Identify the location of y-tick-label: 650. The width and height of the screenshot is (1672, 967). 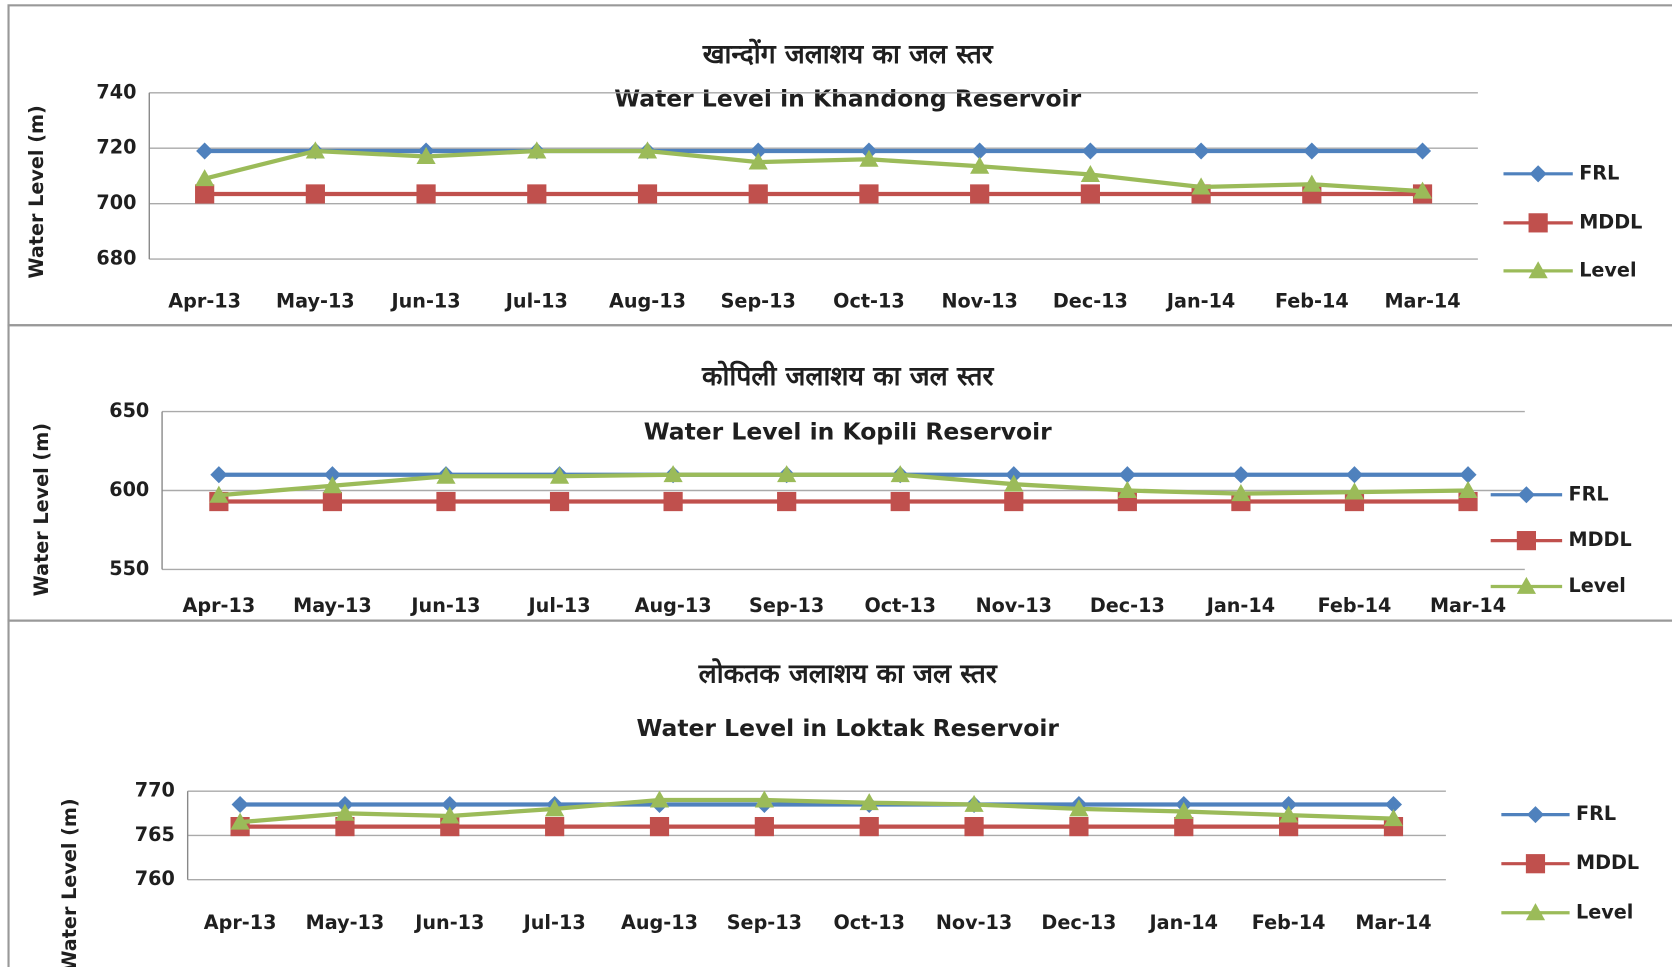
(129, 410).